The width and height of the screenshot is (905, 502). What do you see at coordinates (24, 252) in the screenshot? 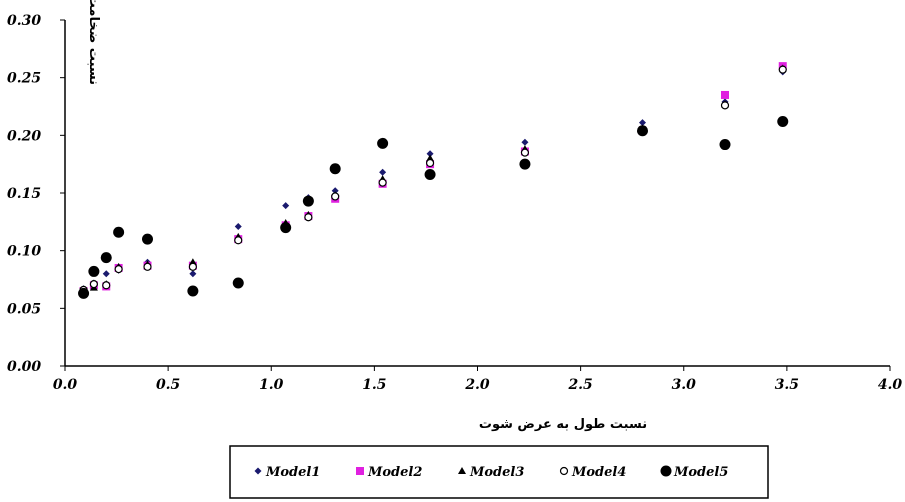
I see `y-tick-label: 0.10` at bounding box center [24, 252].